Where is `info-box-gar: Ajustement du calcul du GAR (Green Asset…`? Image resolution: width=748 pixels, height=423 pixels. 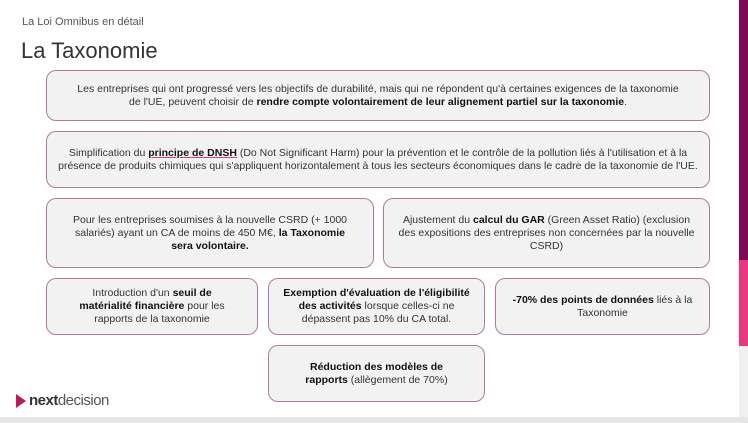
info-box-gar: Ajustement du calcul du GAR (Green Asset… is located at coordinates (546, 233).